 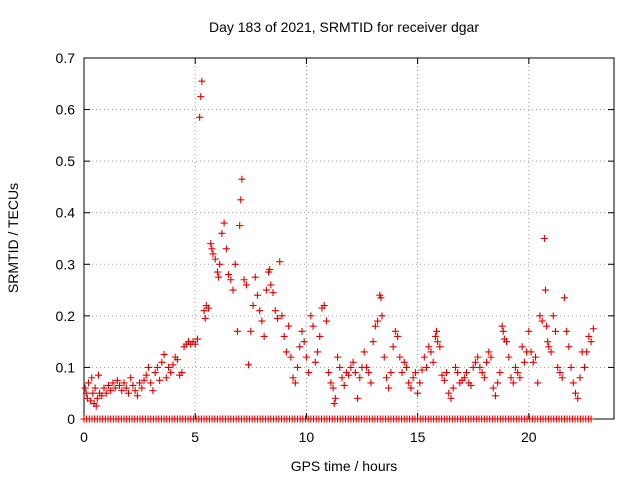 What do you see at coordinates (591, 419) in the screenshot?
I see `zero-point` at bounding box center [591, 419].